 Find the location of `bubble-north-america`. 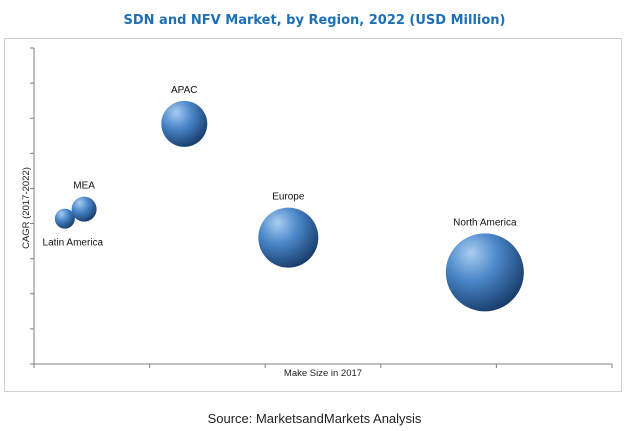

bubble-north-america is located at coordinates (484, 272).